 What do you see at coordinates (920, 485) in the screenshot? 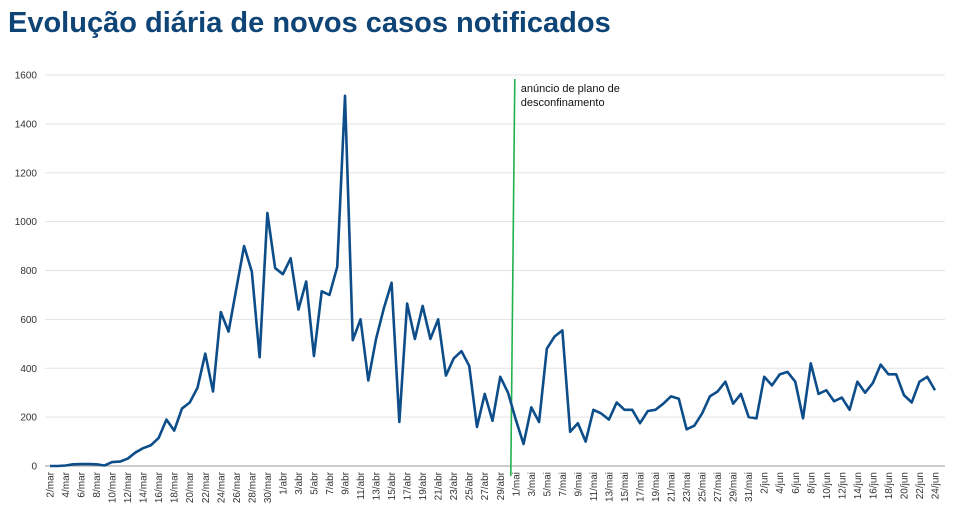
I see `x-tick-label: 22/jun` at bounding box center [920, 485].